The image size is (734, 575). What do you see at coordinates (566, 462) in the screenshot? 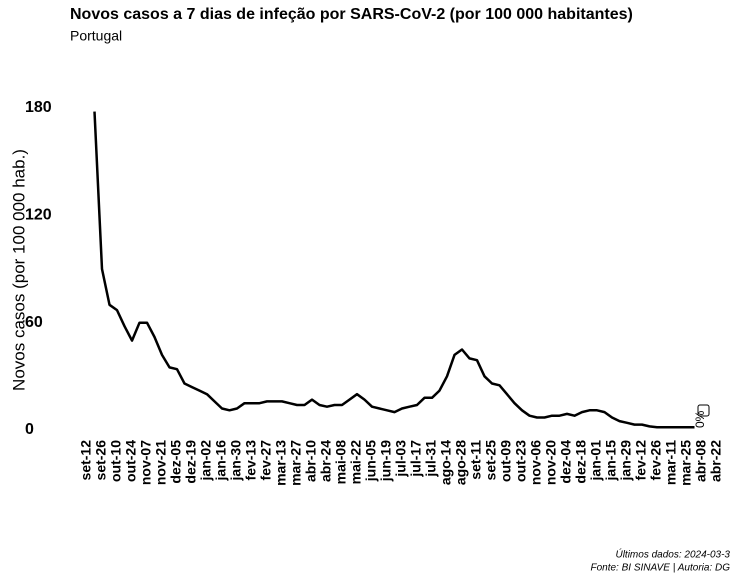
I see `x-tick-label: dez-04` at bounding box center [566, 462].